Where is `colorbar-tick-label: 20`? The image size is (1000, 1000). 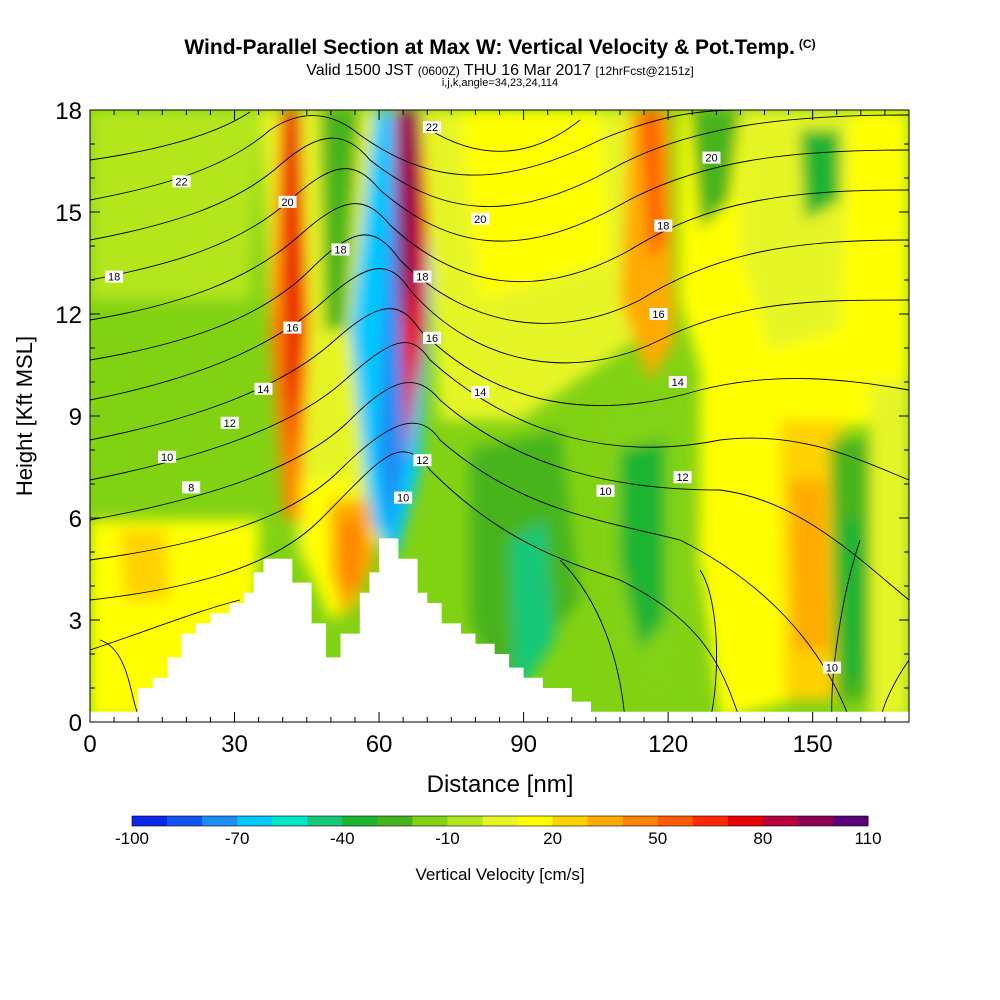
colorbar-tick-label: 20 is located at coordinates (552, 838).